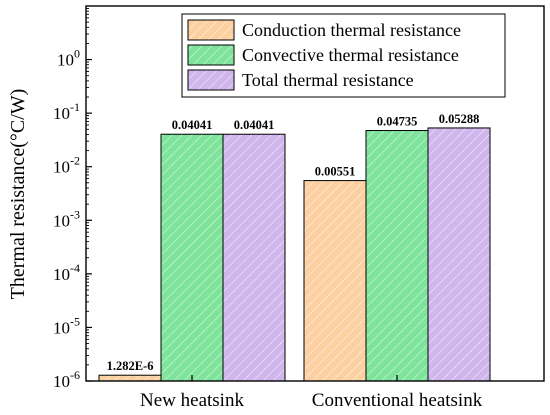 This screenshot has height=415, width=550. What do you see at coordinates (254, 257) in the screenshot?
I see `bar-new-total` at bounding box center [254, 257].